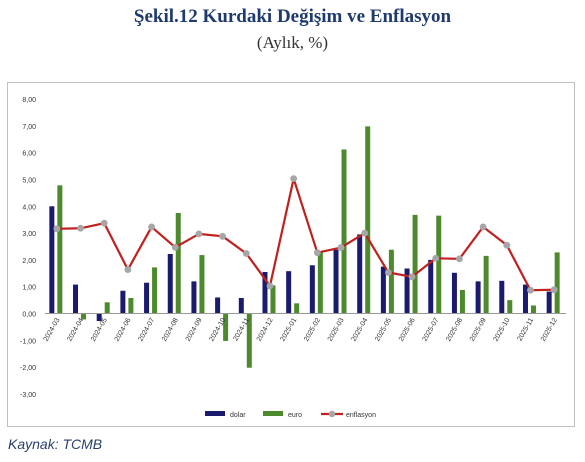  Describe the element at coordinates (478, 330) in the screenshot. I see `x-tick-label: 2025-09` at that location.